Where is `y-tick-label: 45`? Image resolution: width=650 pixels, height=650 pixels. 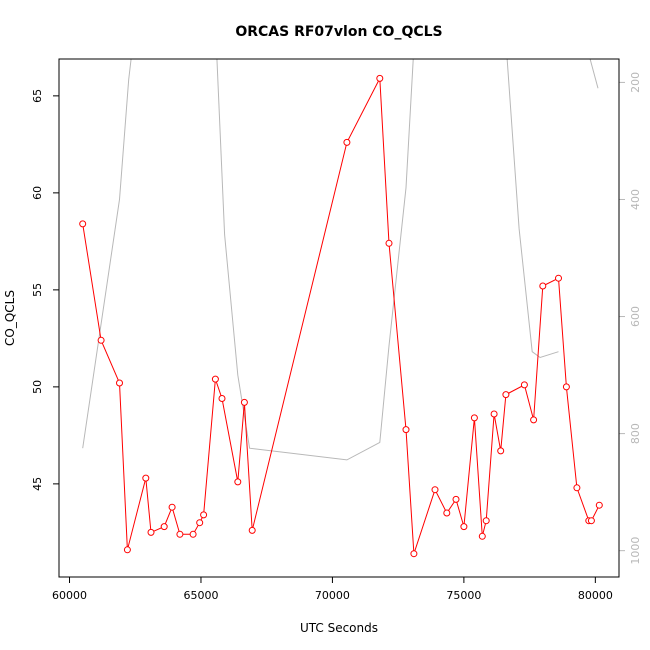
y-tick-label: 45 is located at coordinates (37, 484).